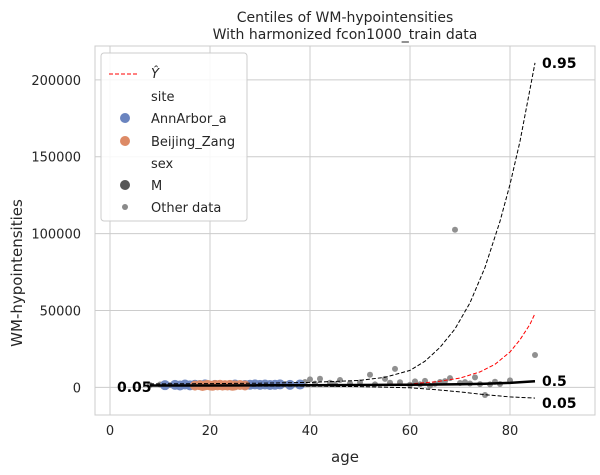 Image resolution: width=600 pixels, height=475 pixels. What do you see at coordinates (345, 18) in the screenshot?
I see `chart-title: Centiles of WM-hypointensities` at bounding box center [345, 18].